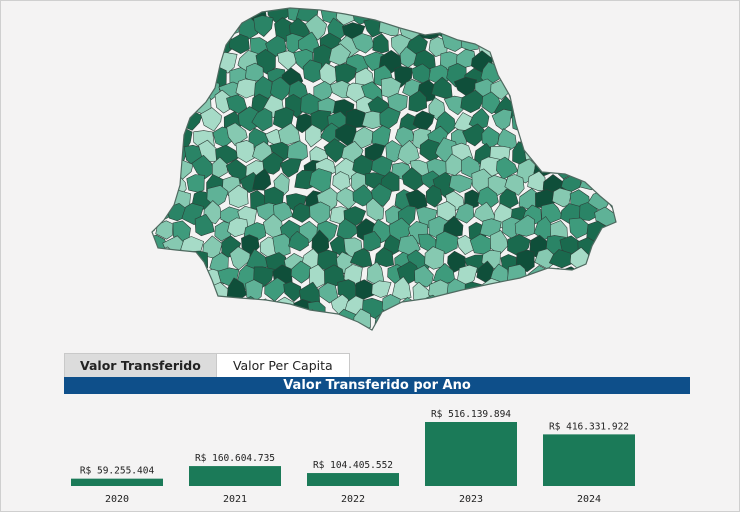 This screenshot has width=740, height=512. Describe the element at coordinates (140, 366) in the screenshot. I see `tab-valor-transferido: Valor Transferido` at that location.